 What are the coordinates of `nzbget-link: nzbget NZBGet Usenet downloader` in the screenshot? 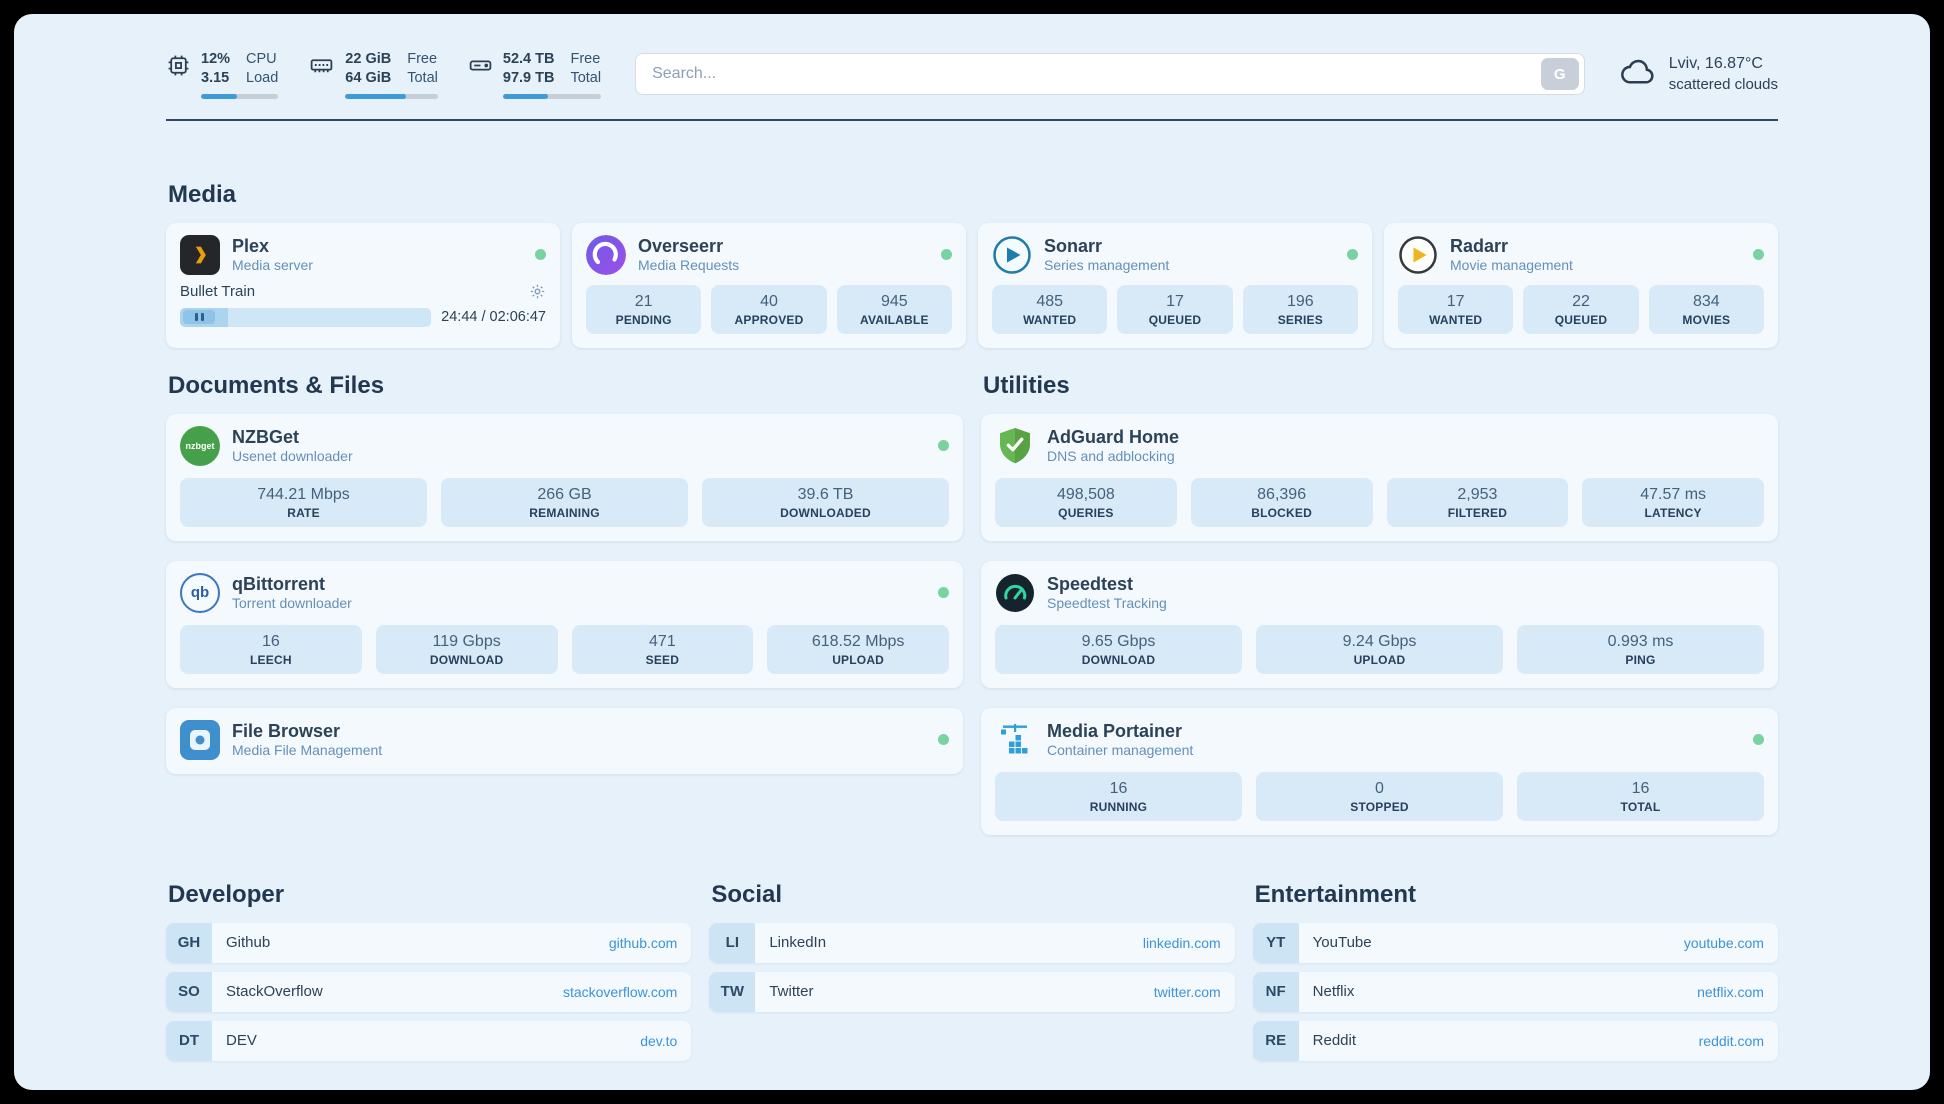 It's located at (564, 445).